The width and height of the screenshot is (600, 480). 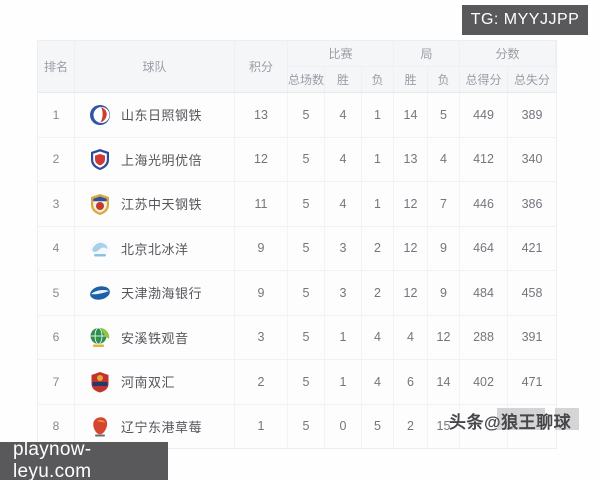 I want to click on team-cell: 上海光明优倍, so click(x=155, y=159).